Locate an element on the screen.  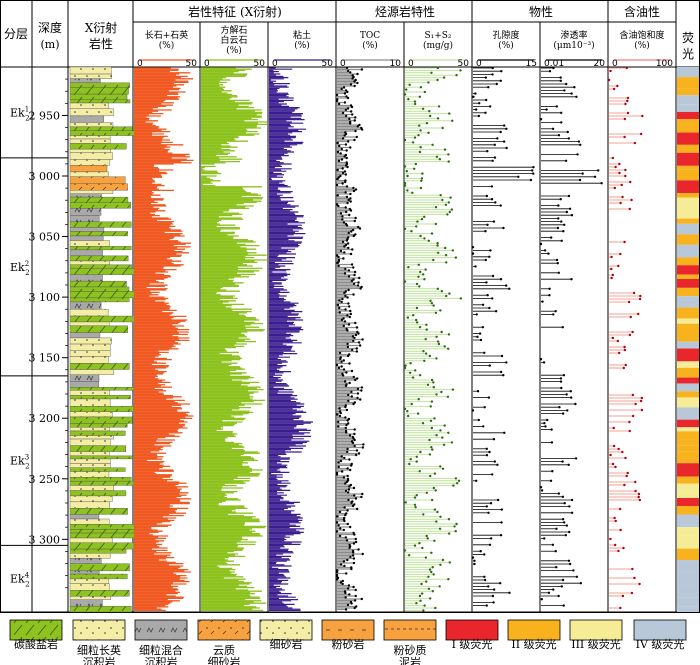
legend-label: 粉砂质 is located at coordinates (410, 650).